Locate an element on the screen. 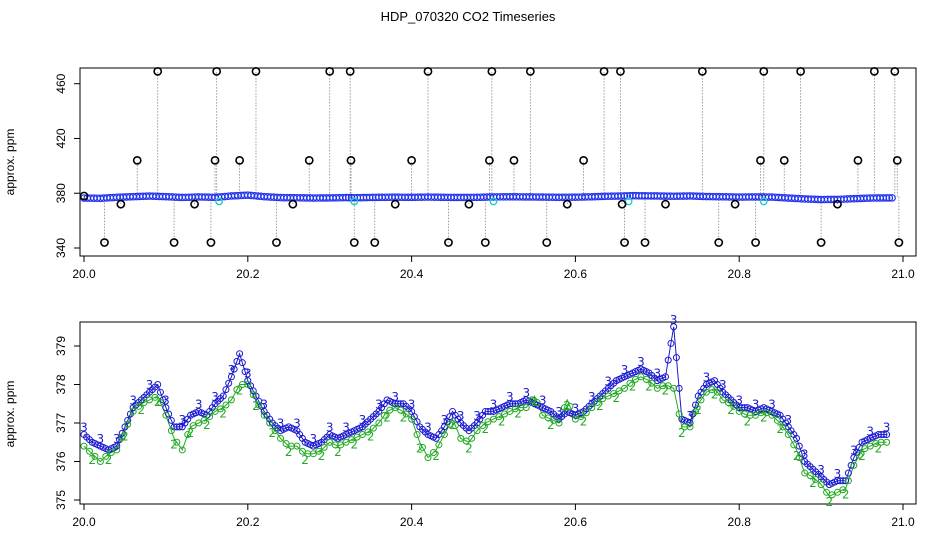 Image resolution: width=936 pixels, height=540 pixels. cyan-point is located at coordinates (763, 201).